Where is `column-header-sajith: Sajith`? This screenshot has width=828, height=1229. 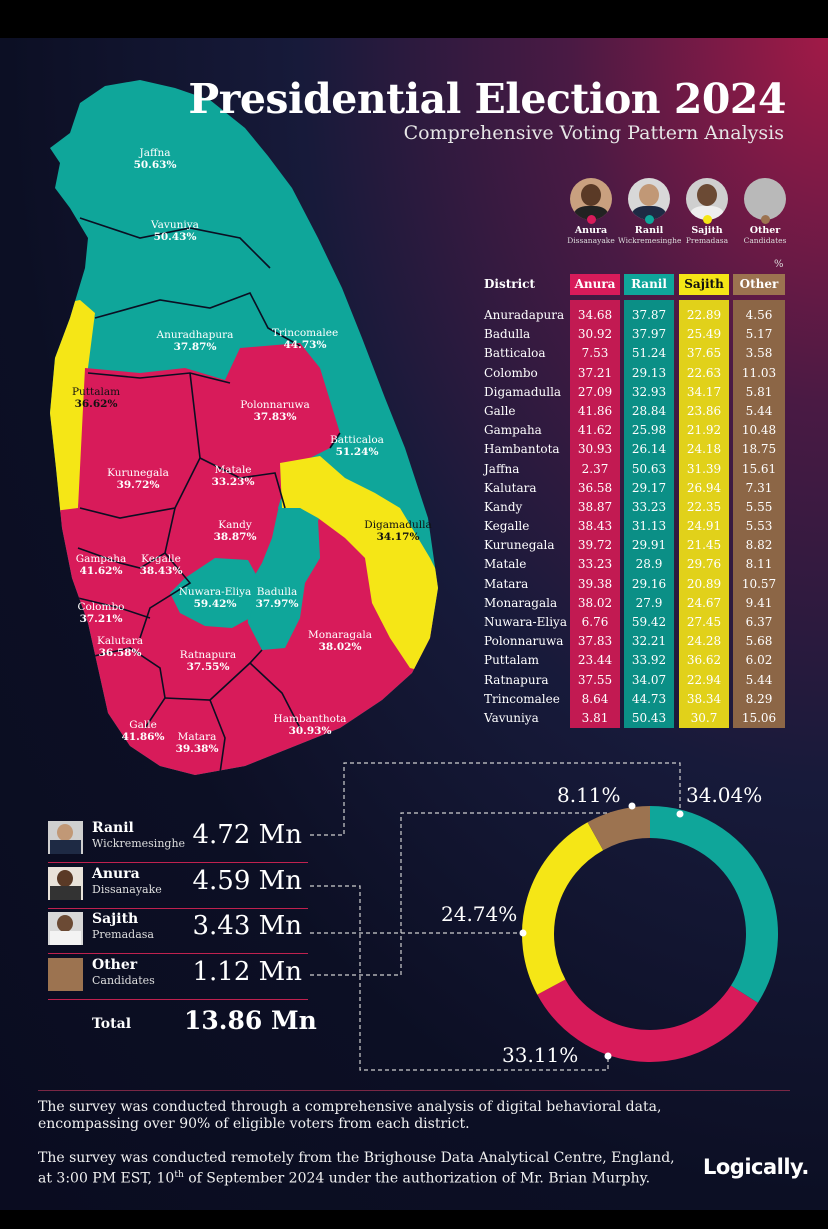
column-header-sajith: Sajith is located at coordinates (704, 284).